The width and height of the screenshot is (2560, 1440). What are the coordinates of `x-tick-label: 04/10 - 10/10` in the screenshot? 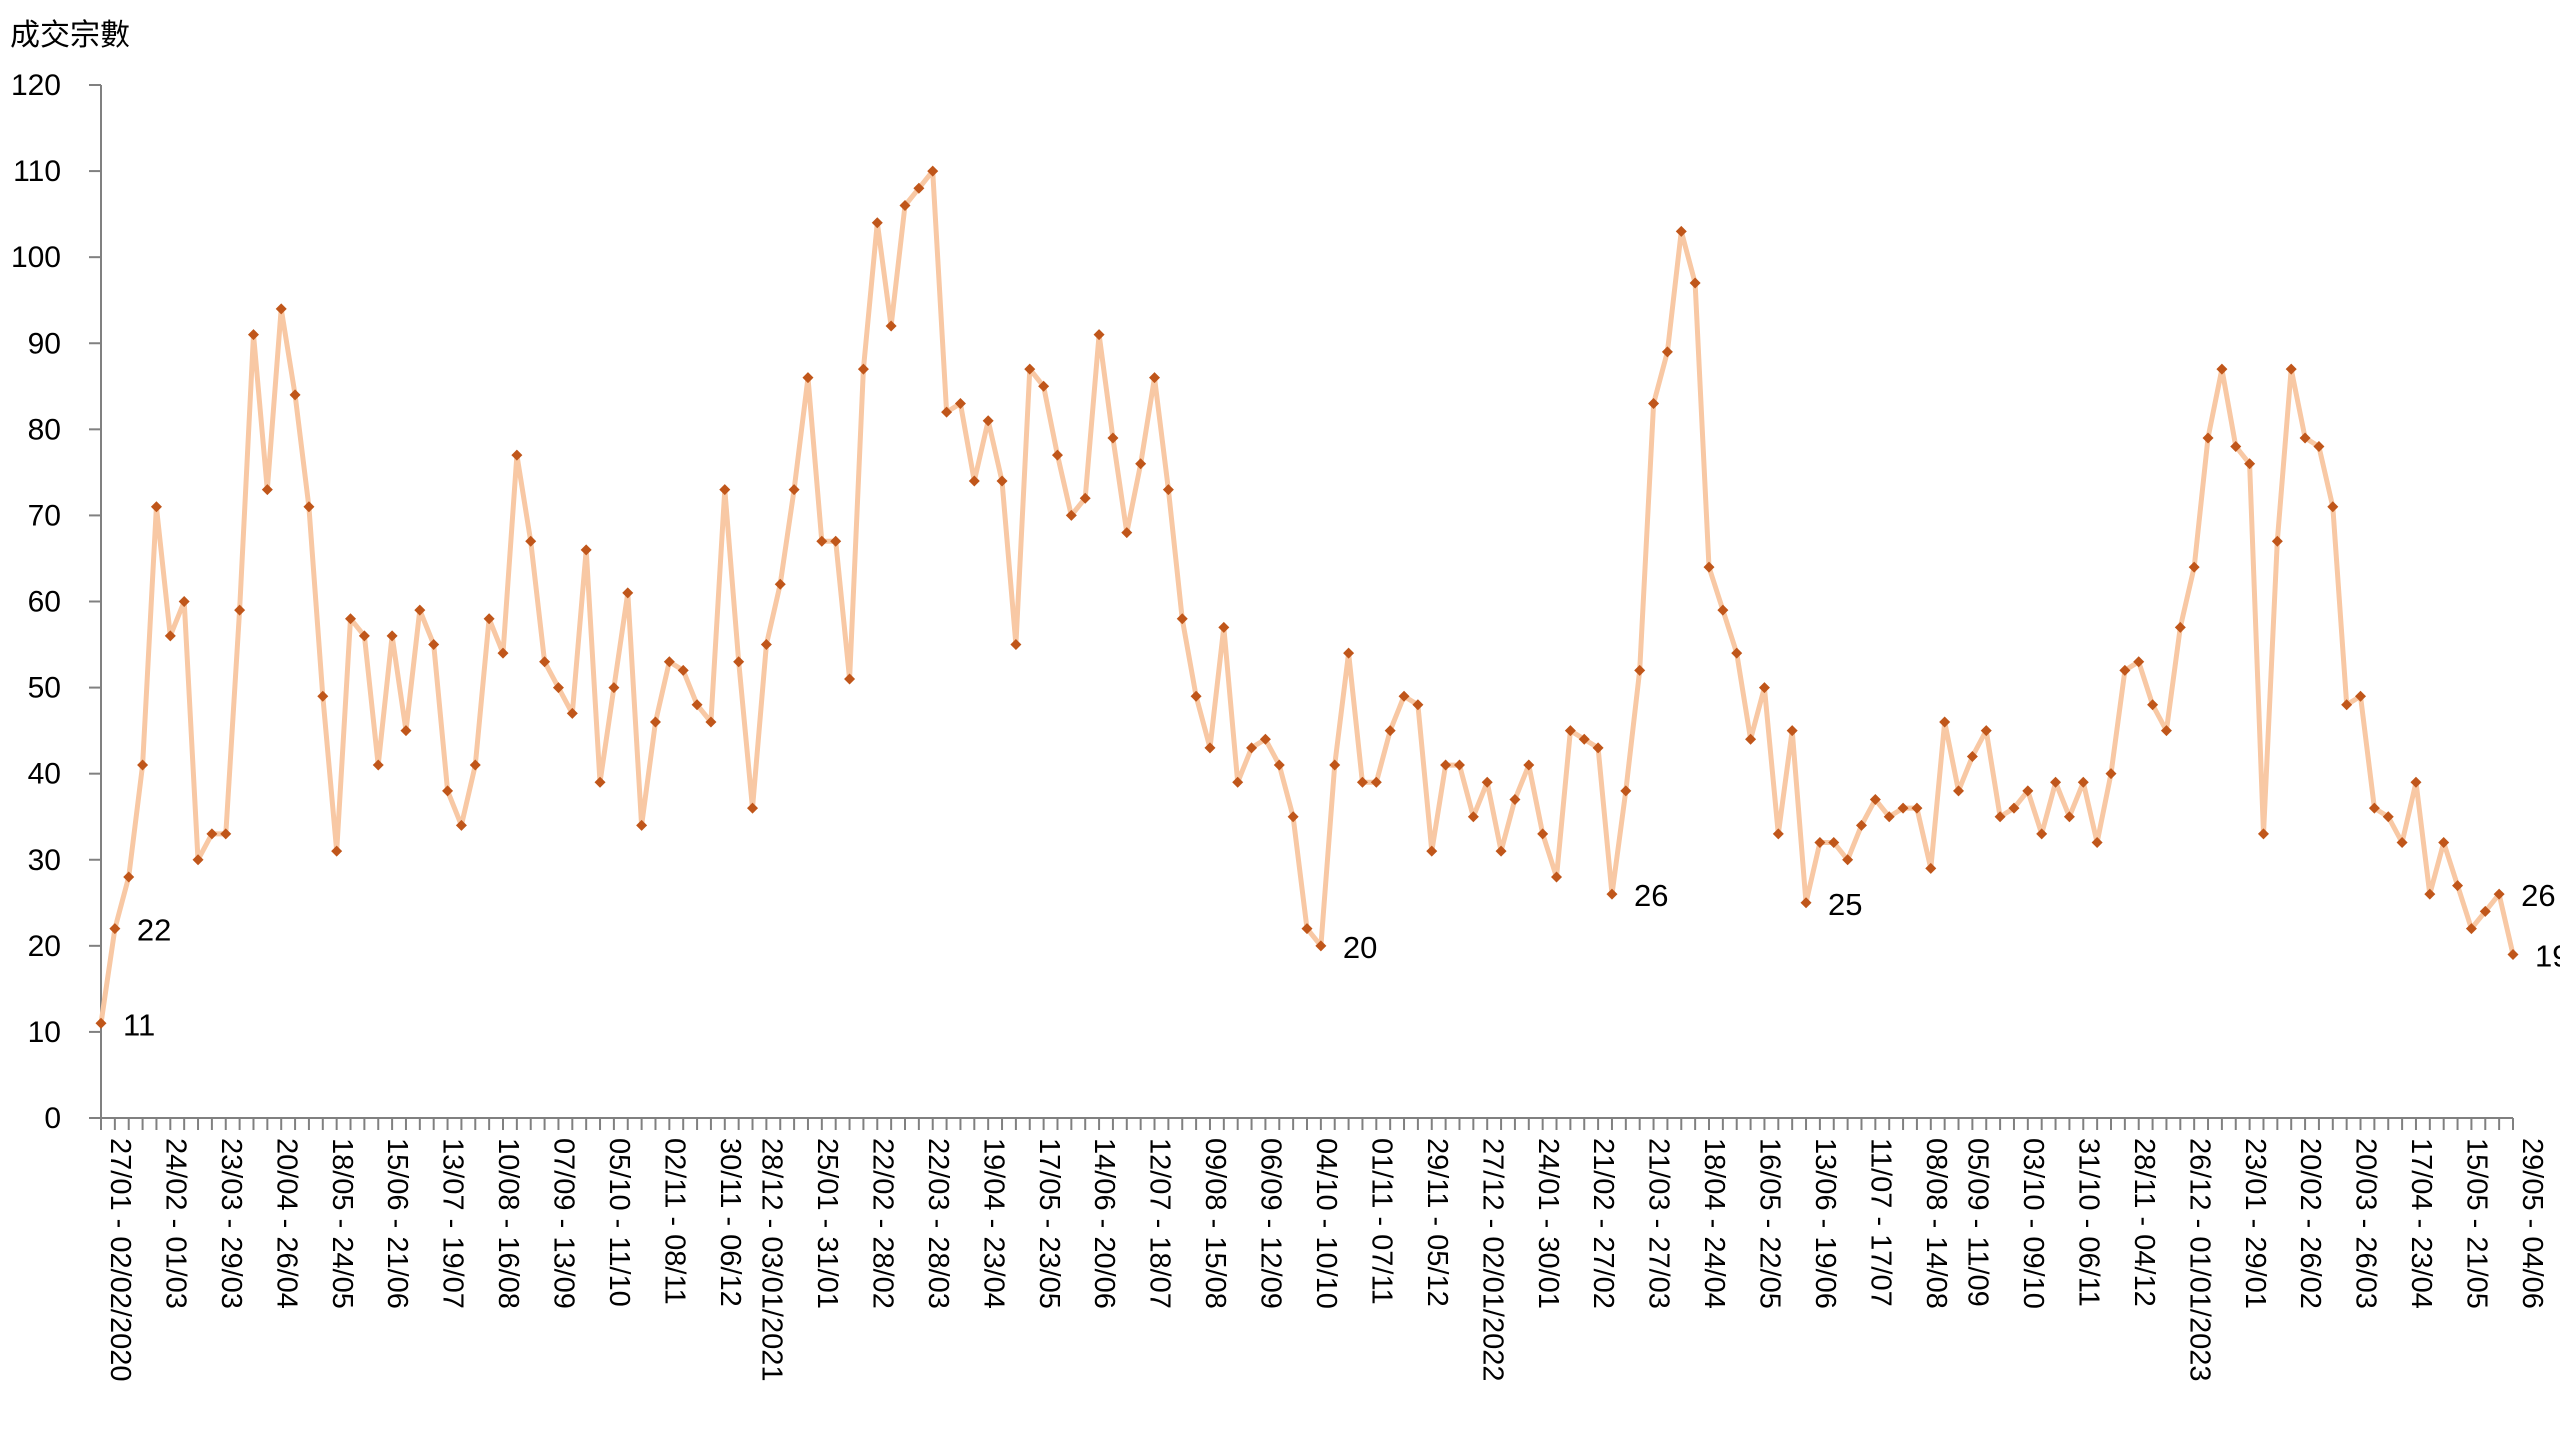 It's located at (1326, 1223).